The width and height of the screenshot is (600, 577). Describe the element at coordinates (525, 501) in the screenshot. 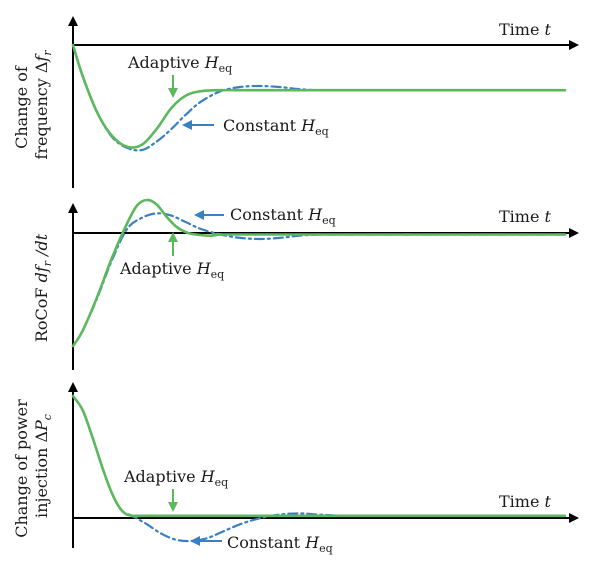

I see `panel3-x-label: Time t` at that location.